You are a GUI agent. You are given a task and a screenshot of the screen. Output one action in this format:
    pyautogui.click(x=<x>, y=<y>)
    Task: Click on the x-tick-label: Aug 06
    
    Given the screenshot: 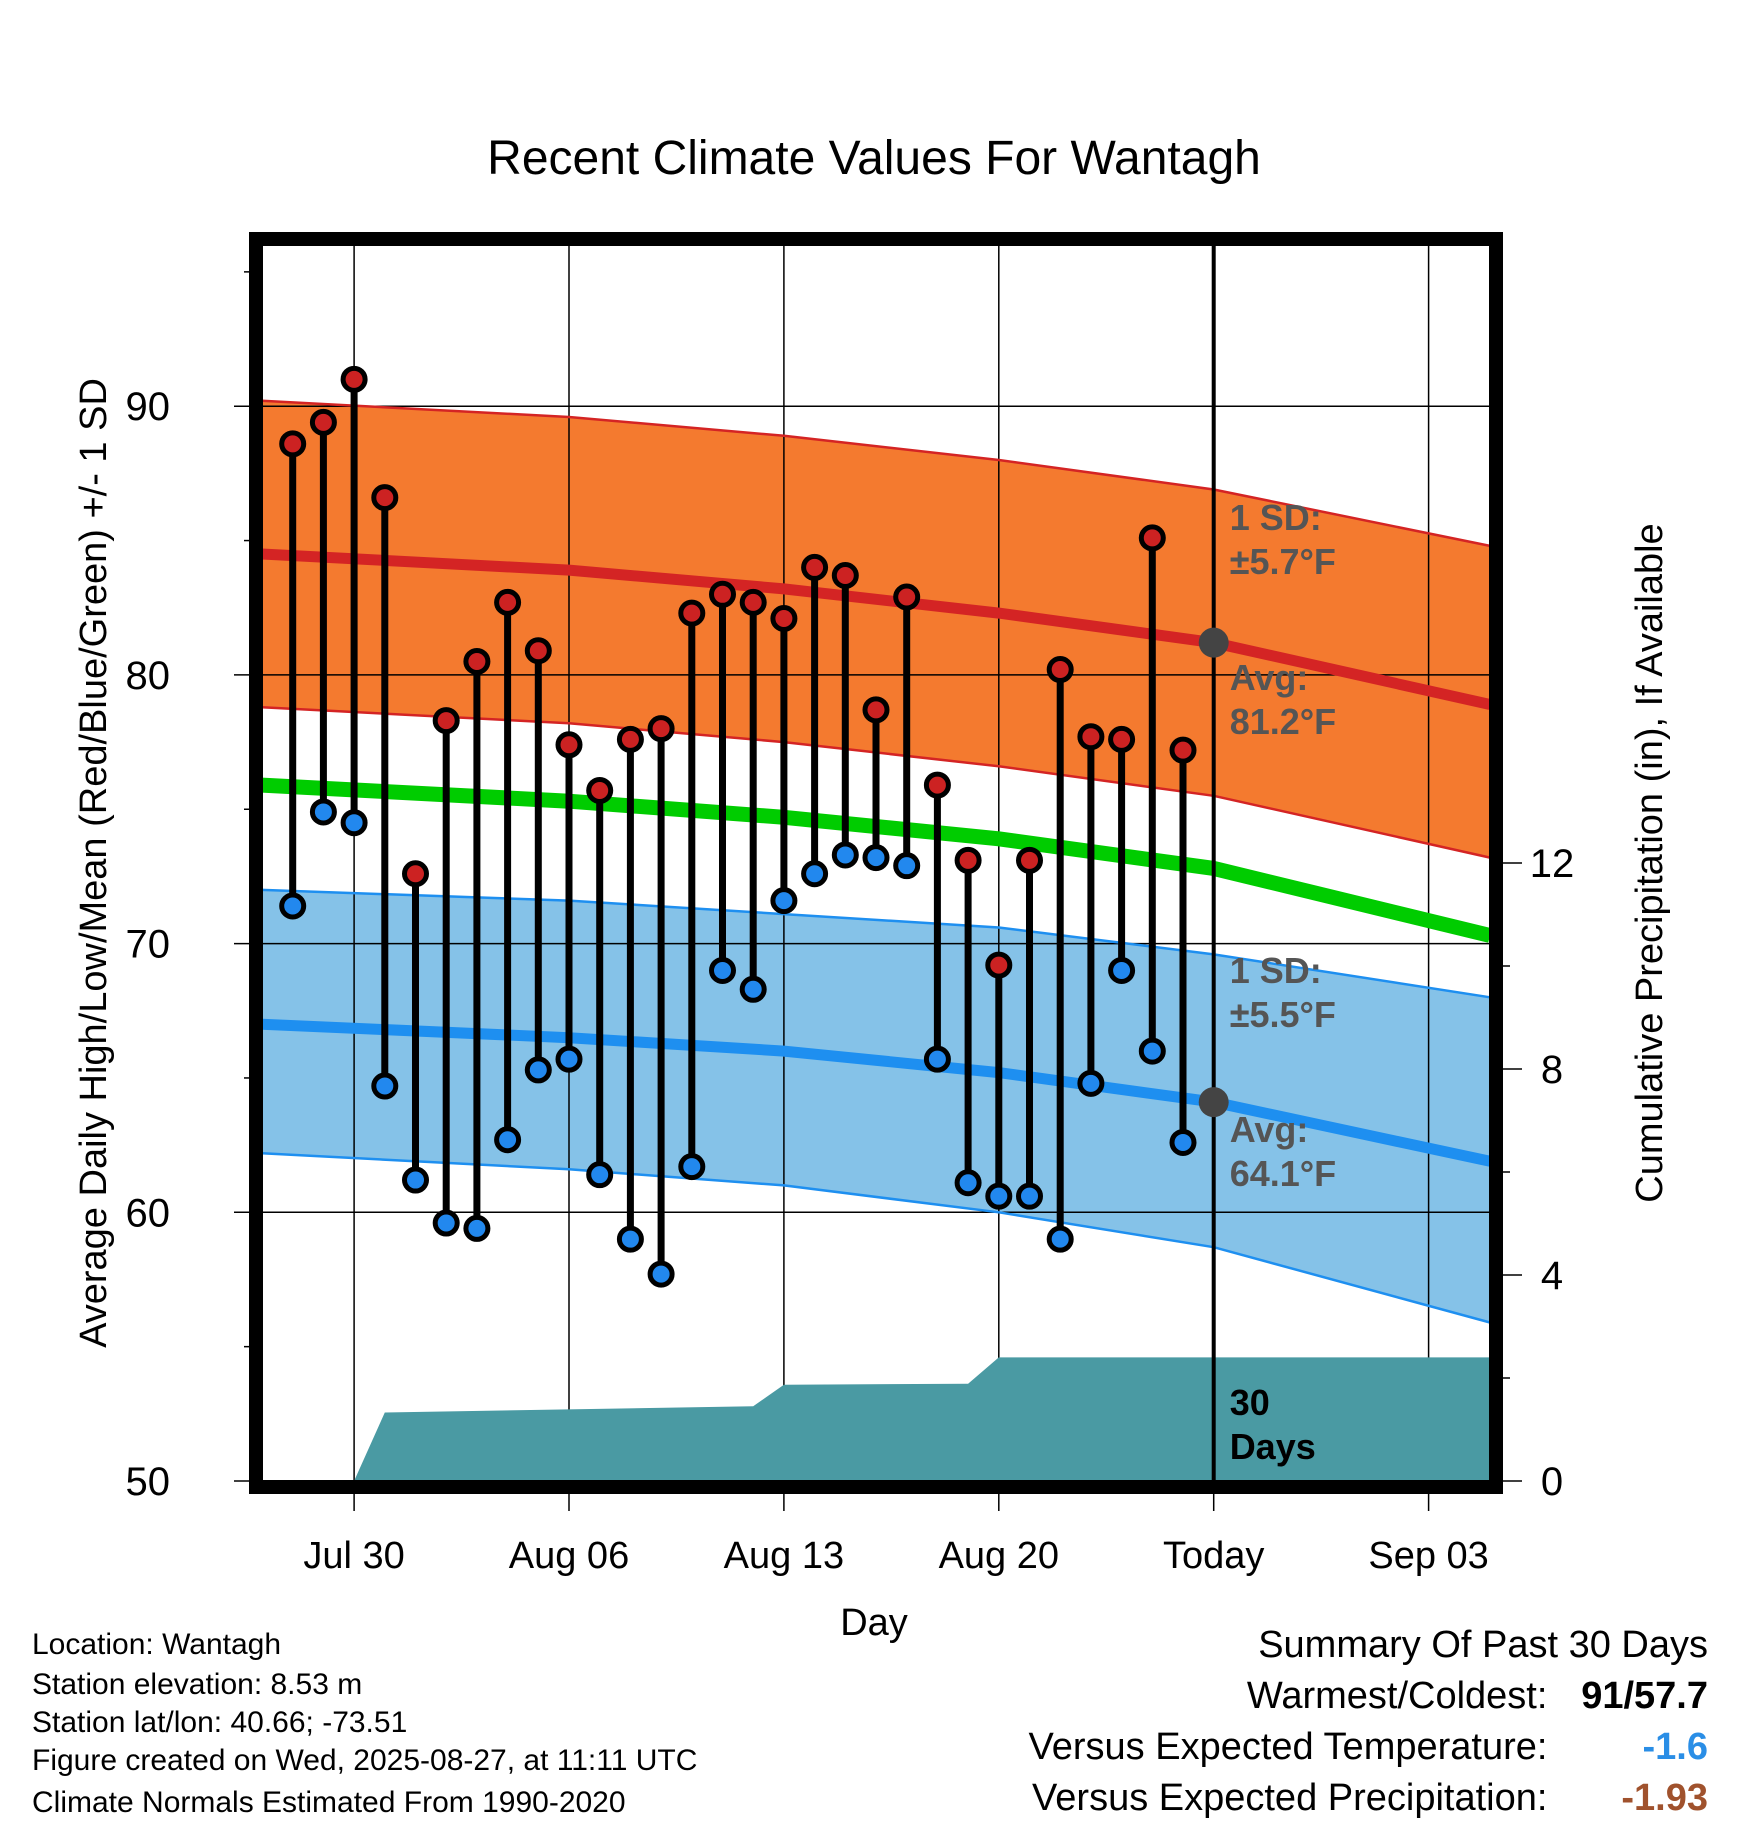 What is the action you would take?
    pyautogui.click(x=569, y=1556)
    